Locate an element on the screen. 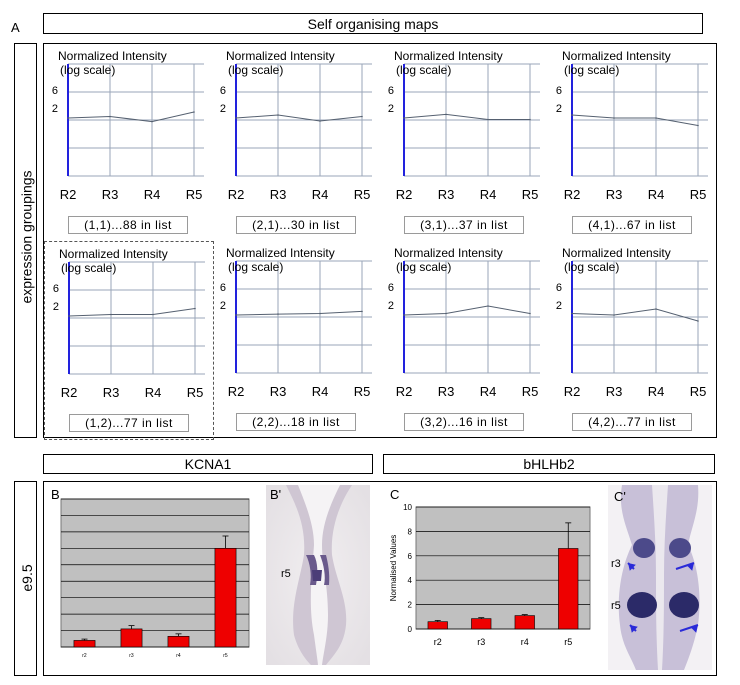 The height and width of the screenshot is (685, 740). e95-label-box: e9.5 is located at coordinates (25, 578).